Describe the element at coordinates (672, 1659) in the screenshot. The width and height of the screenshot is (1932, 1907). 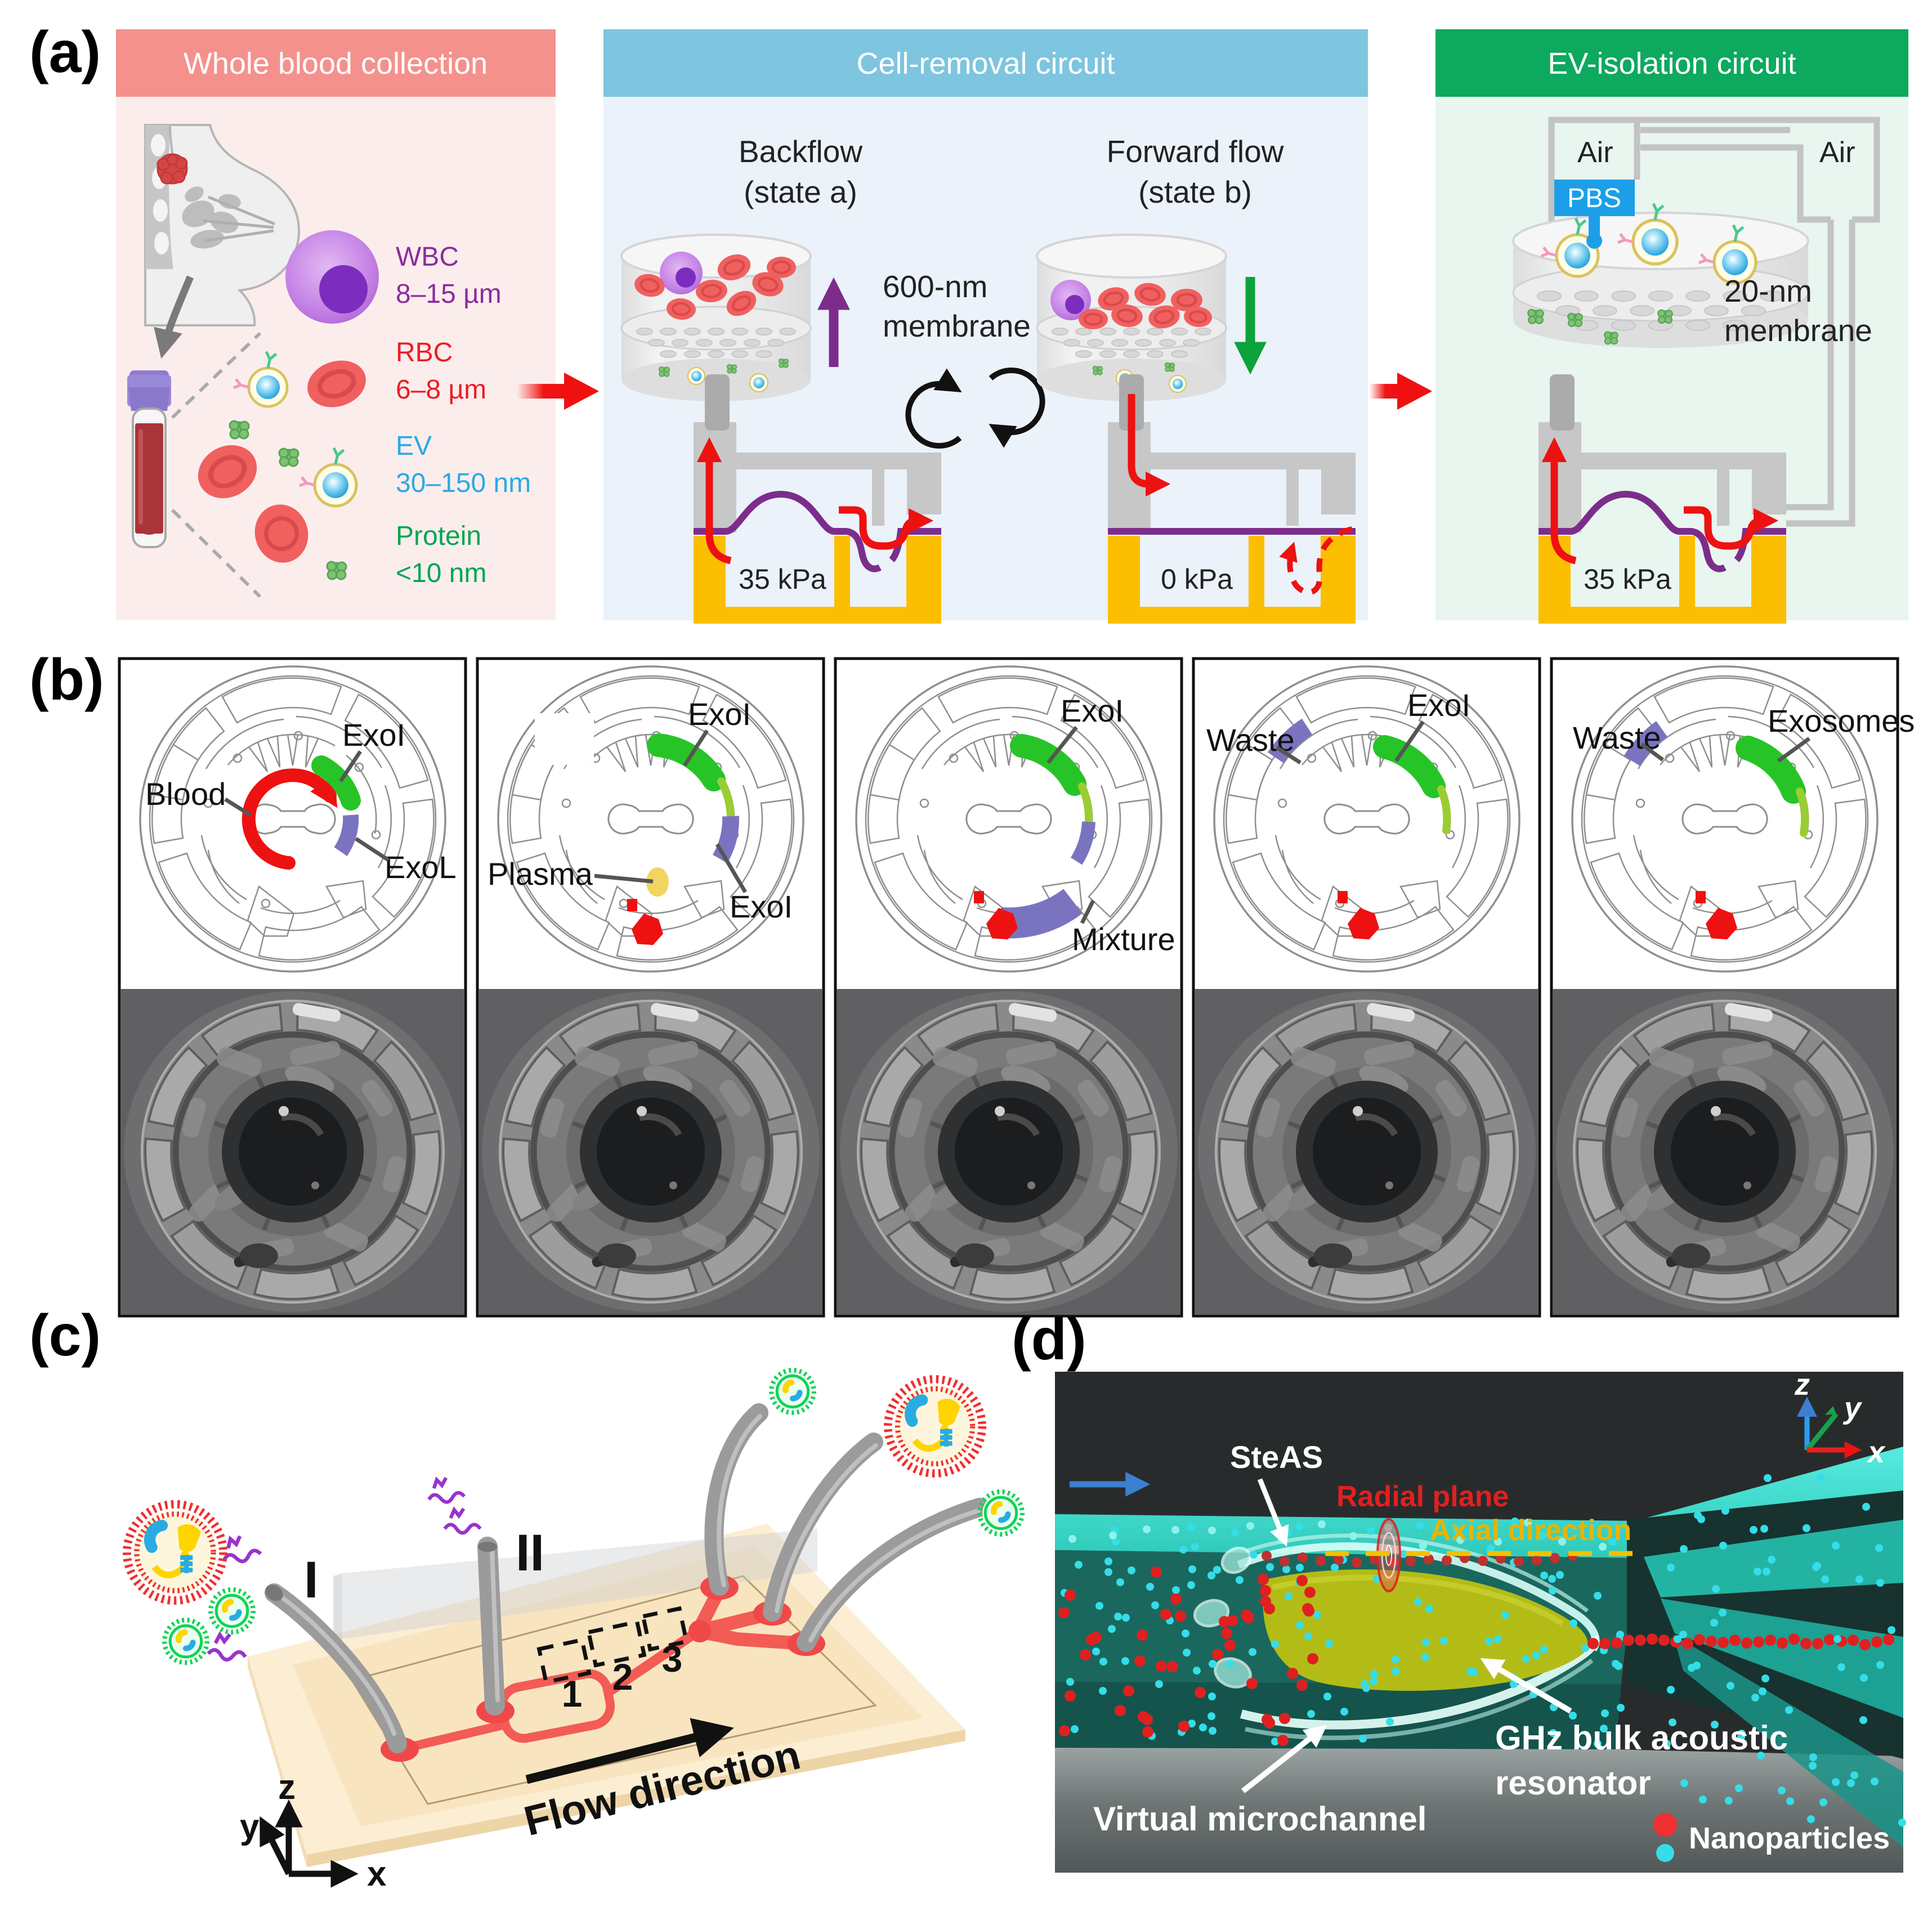
I see `svg-text: 3` at that location.